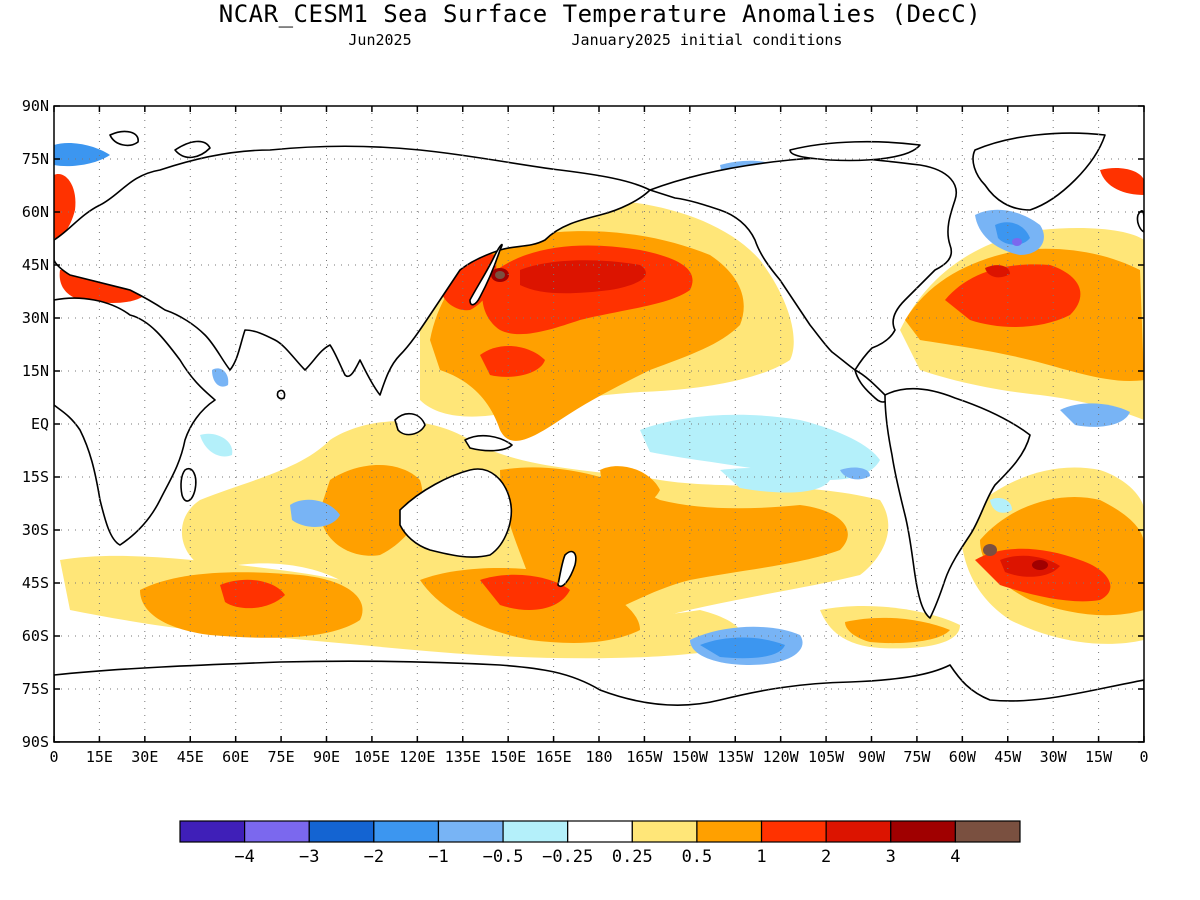 The height and width of the screenshot is (900, 1200). I want to click on colorbar-label: −0.5, so click(503, 857).